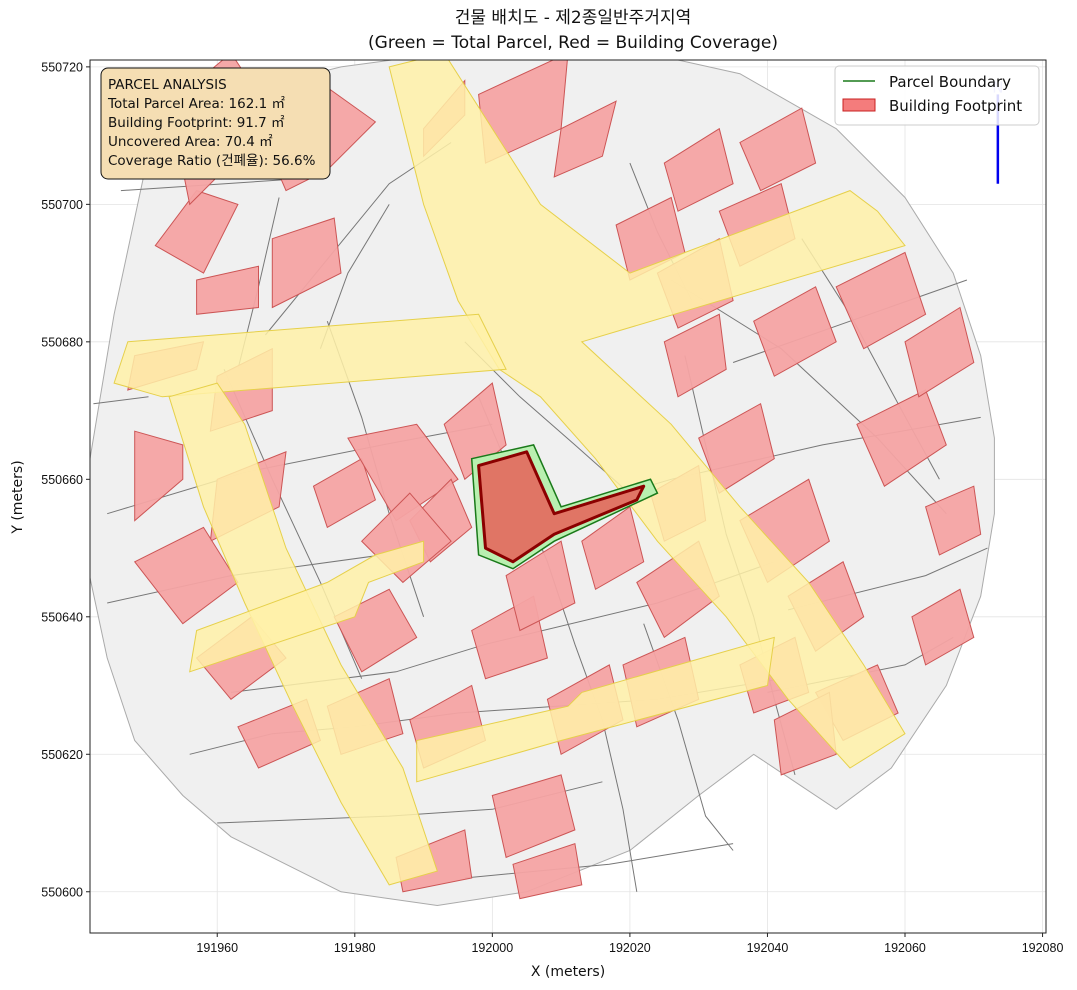  What do you see at coordinates (217, 948) in the screenshot?
I see `x-tick-label-0: 191960` at bounding box center [217, 948].